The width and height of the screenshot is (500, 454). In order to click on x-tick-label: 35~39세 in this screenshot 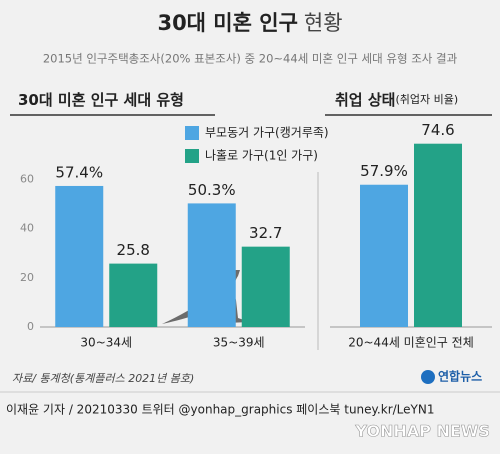, I will do `click(239, 343)`.